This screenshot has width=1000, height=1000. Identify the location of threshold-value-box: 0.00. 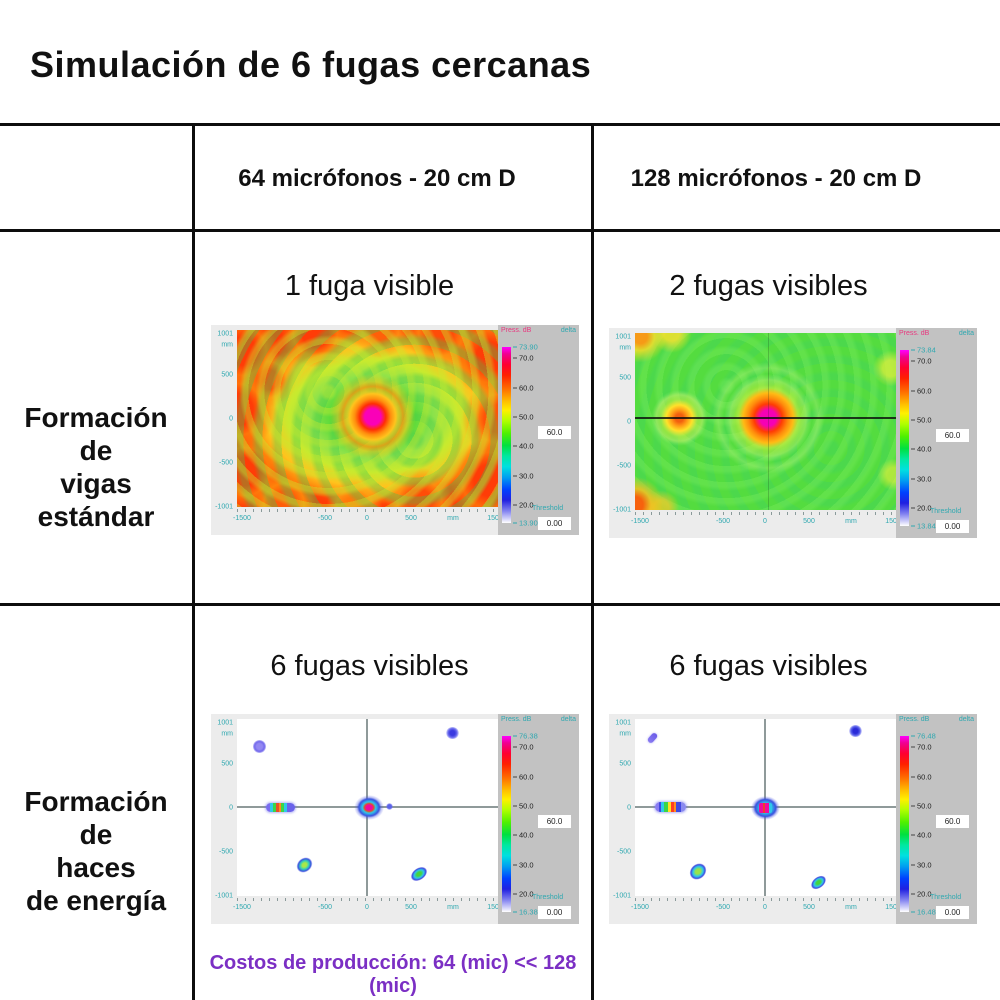
(554, 523).